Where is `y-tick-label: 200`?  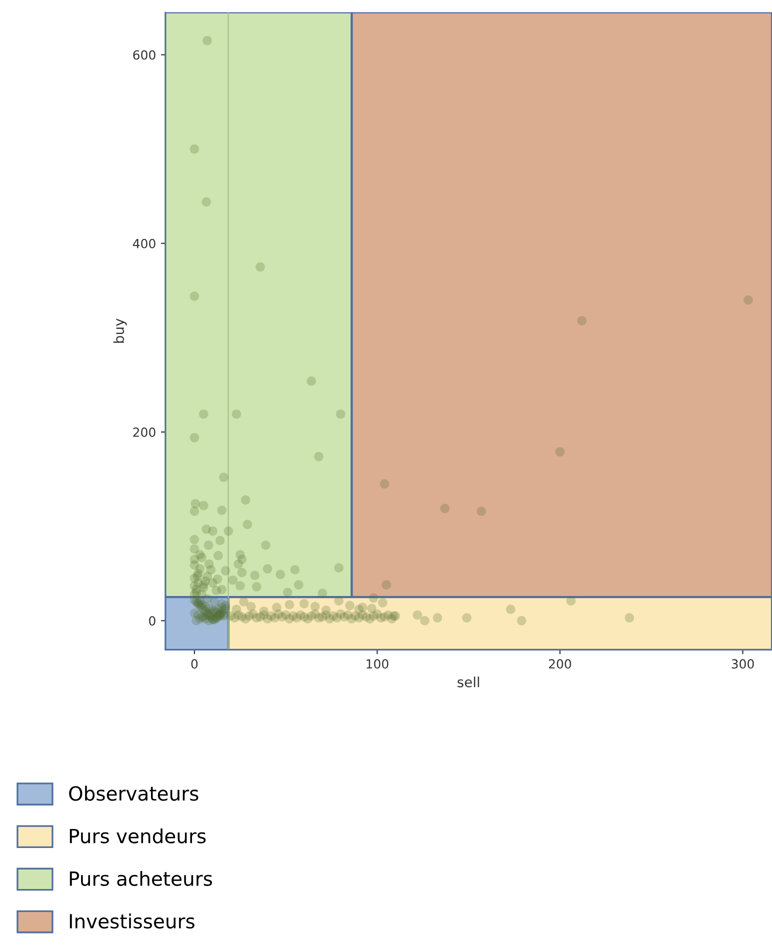
y-tick-label: 200 is located at coordinates (144, 432).